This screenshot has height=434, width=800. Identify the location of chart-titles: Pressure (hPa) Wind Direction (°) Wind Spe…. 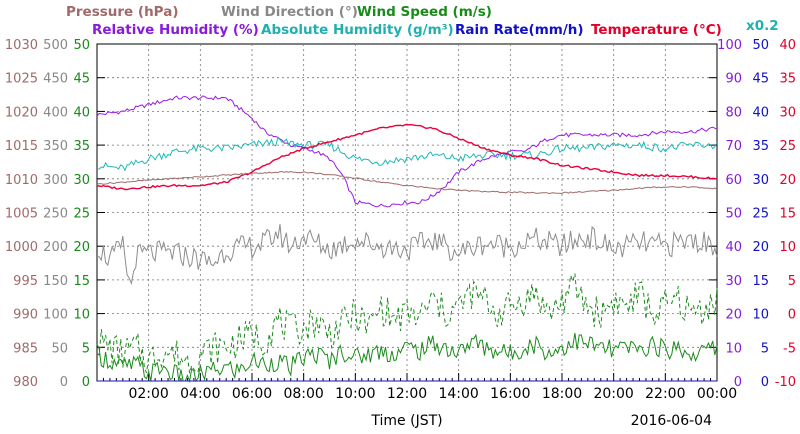
(422, 21).